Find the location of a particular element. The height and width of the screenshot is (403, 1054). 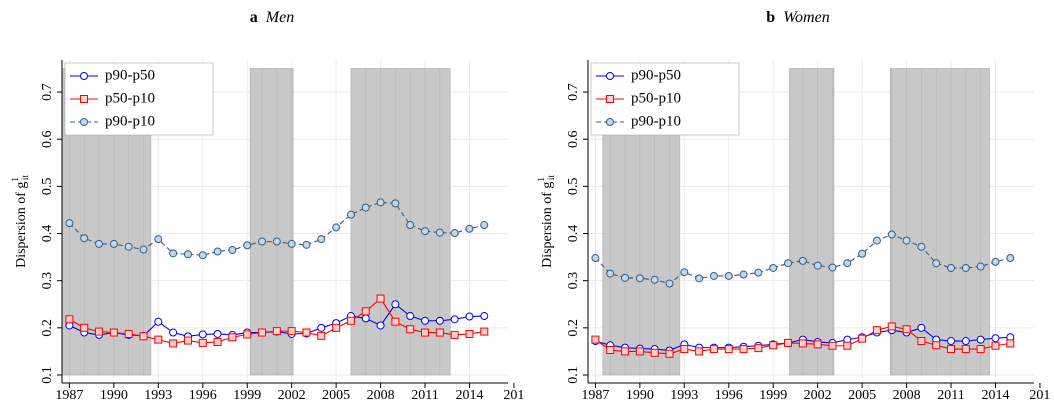

y-tick-label: 0.2 is located at coordinates (573, 328).